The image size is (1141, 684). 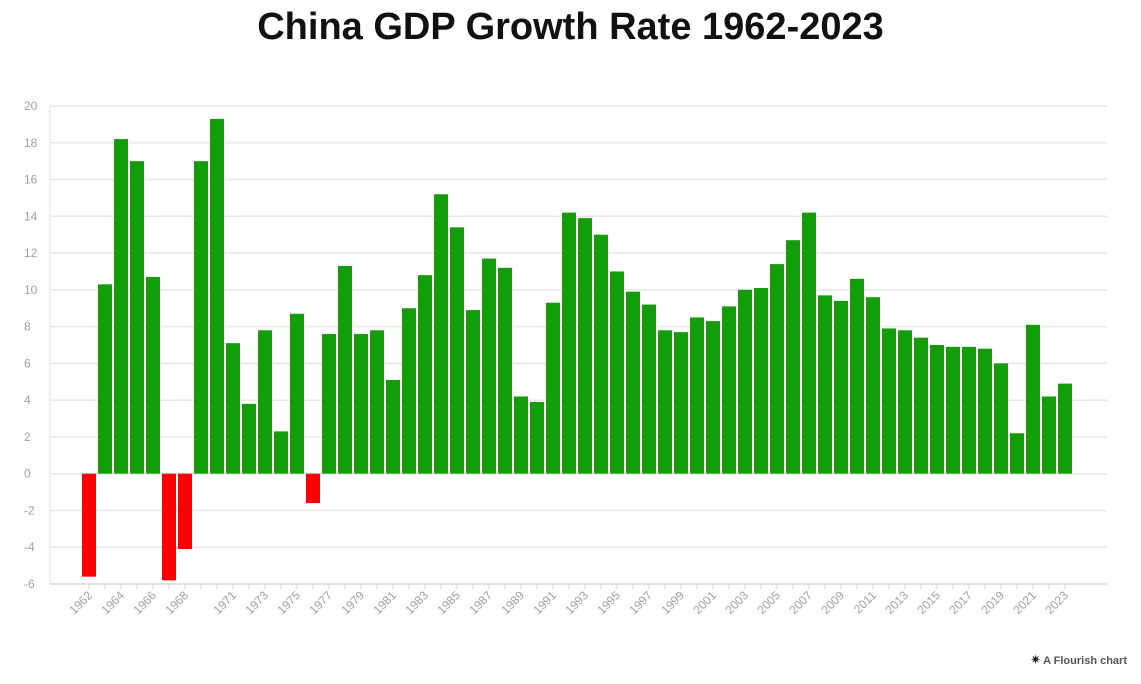 What do you see at coordinates (169, 527) in the screenshot?
I see `bar-1967` at bounding box center [169, 527].